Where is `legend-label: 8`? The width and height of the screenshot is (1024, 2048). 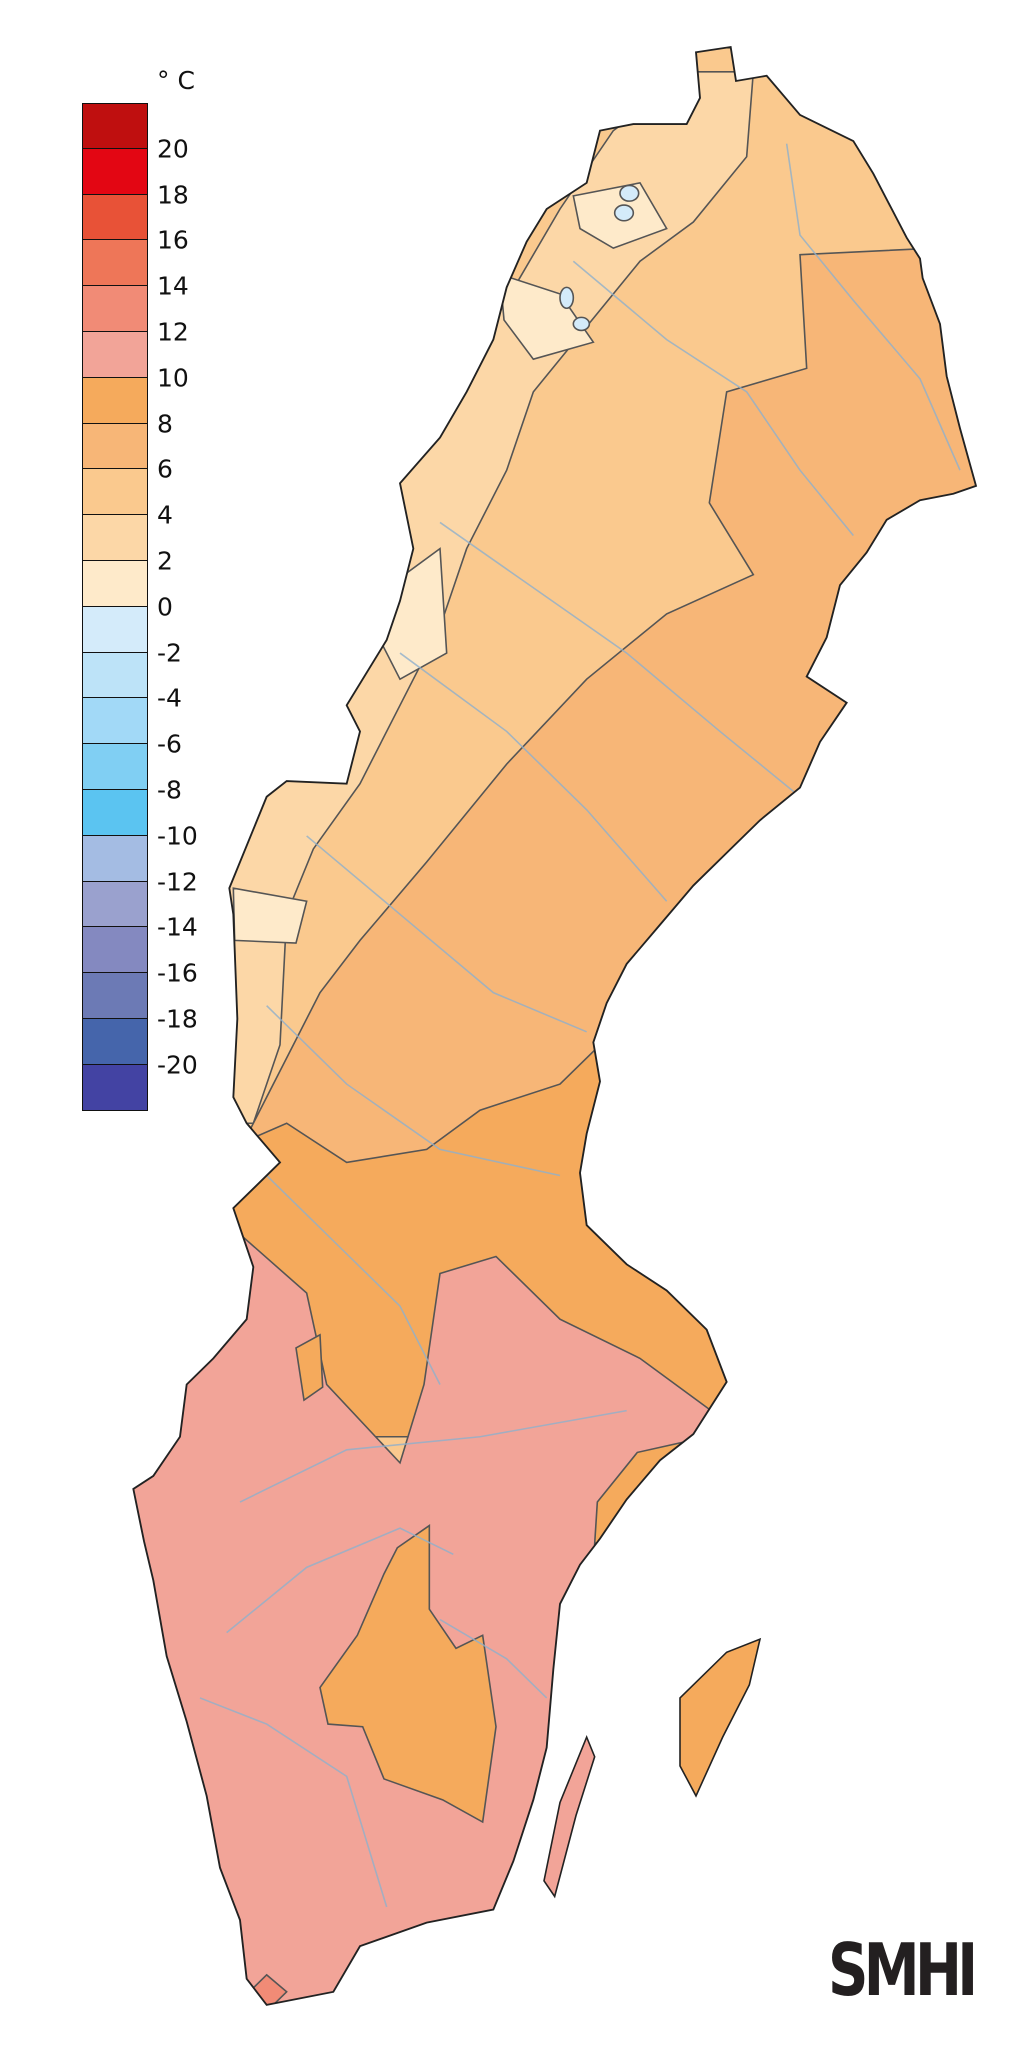 legend-label: 8 is located at coordinates (165, 424).